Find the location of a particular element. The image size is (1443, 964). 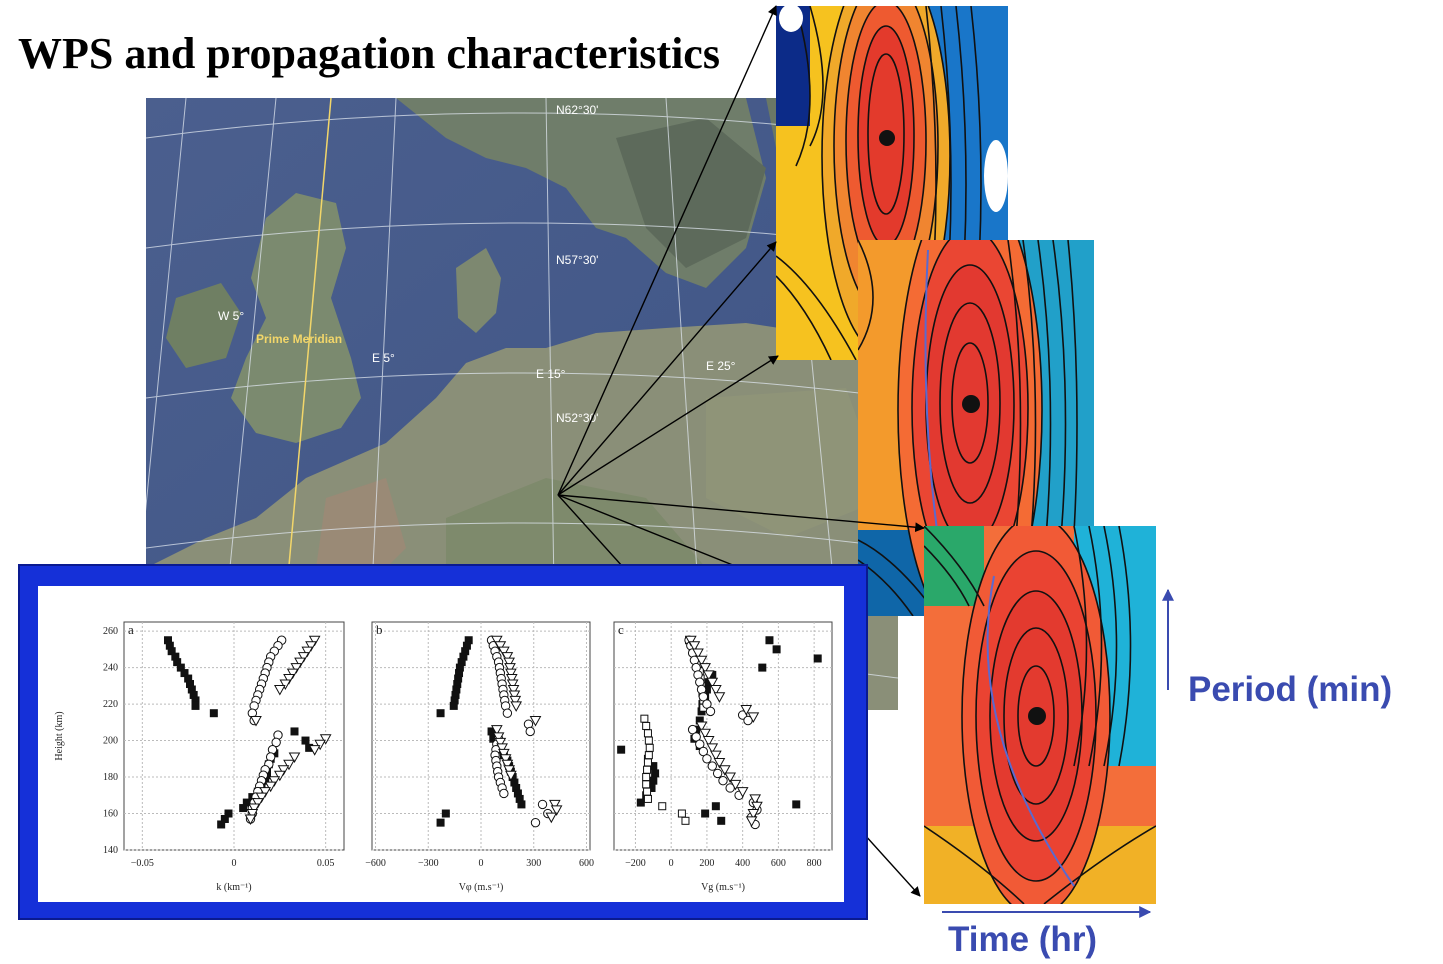

x-tick-label: 0 is located at coordinates (671, 863).